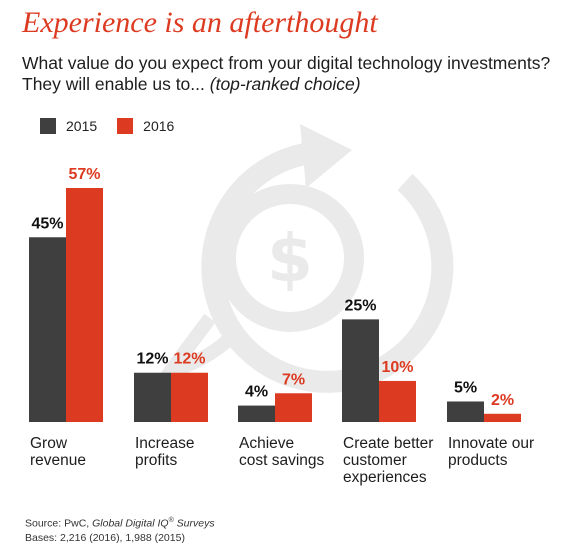  What do you see at coordinates (256, 392) in the screenshot?
I see `data-label-2015-3: 4%` at bounding box center [256, 392].